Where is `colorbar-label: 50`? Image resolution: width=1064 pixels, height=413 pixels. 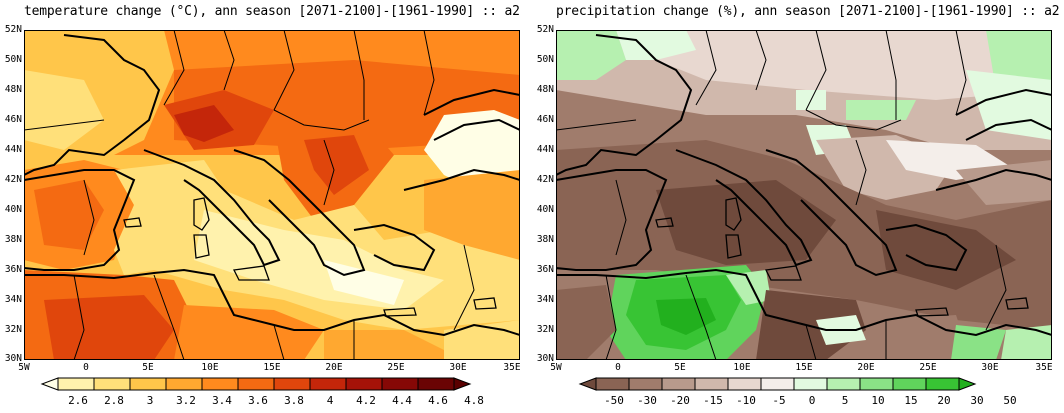
colorbar-label: 50 is located at coordinates (1010, 400).